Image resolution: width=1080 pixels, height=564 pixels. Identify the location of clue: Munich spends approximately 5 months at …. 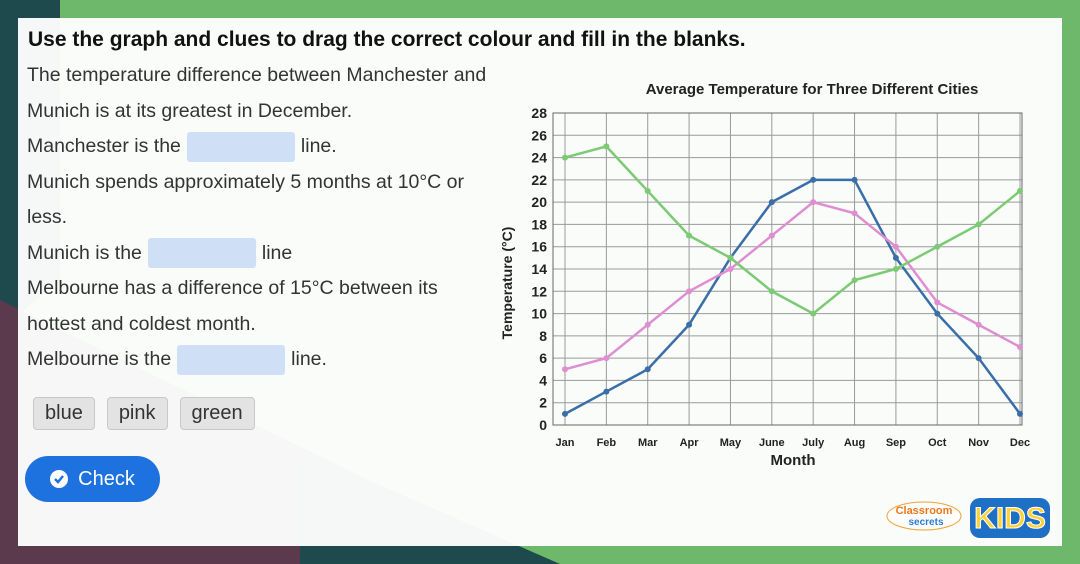
(262, 200).